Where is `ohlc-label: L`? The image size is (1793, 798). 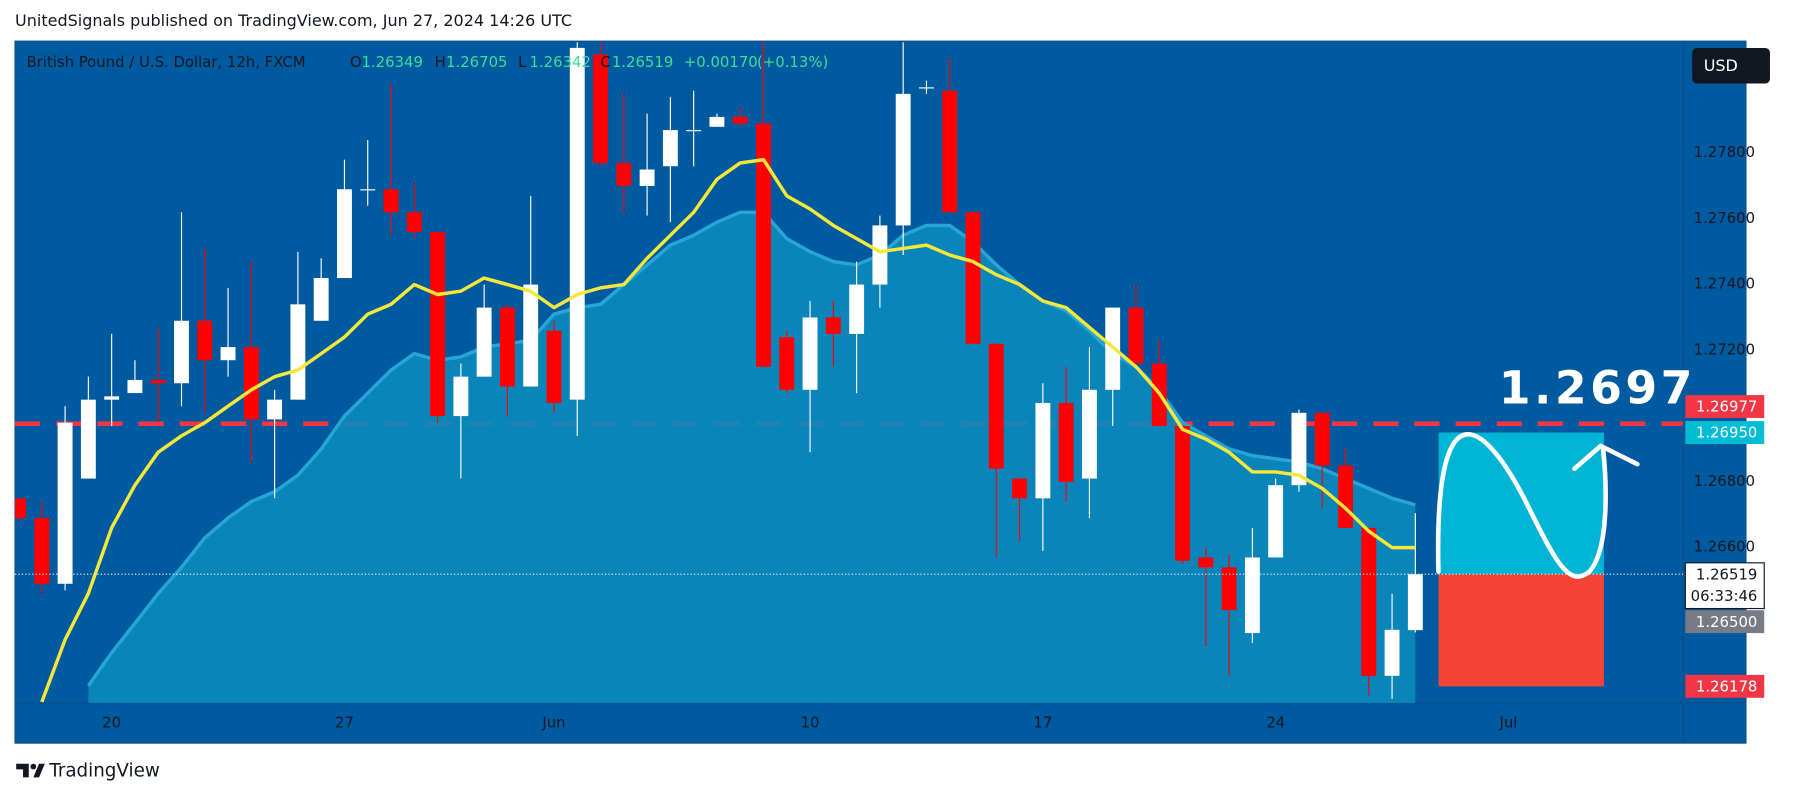 ohlc-label: L is located at coordinates (522, 62).